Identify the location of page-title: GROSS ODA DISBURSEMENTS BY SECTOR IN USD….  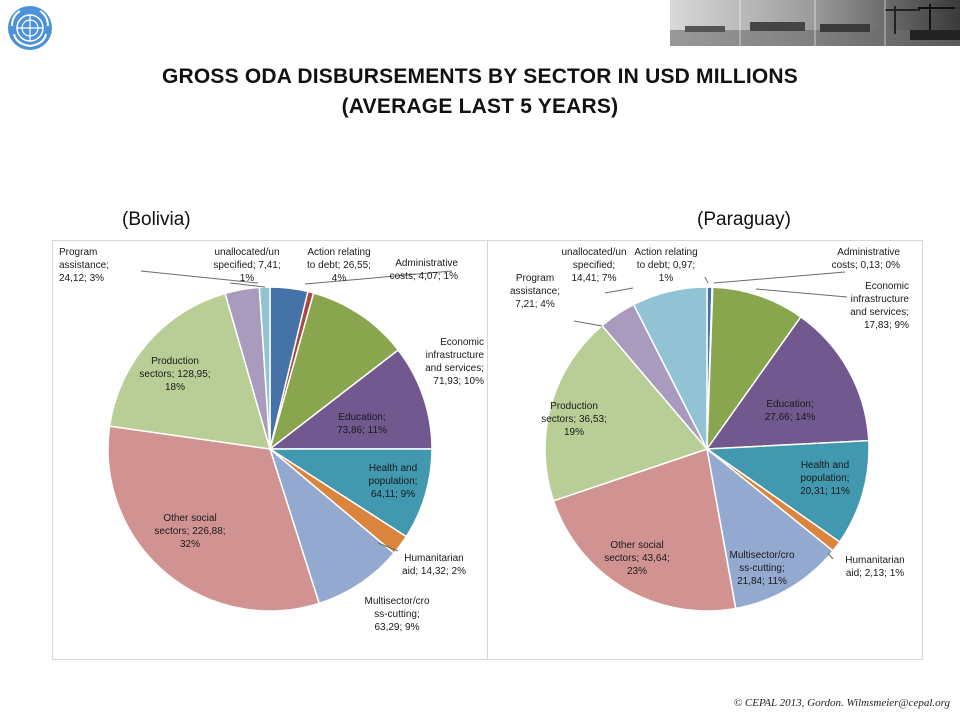
(480, 92).